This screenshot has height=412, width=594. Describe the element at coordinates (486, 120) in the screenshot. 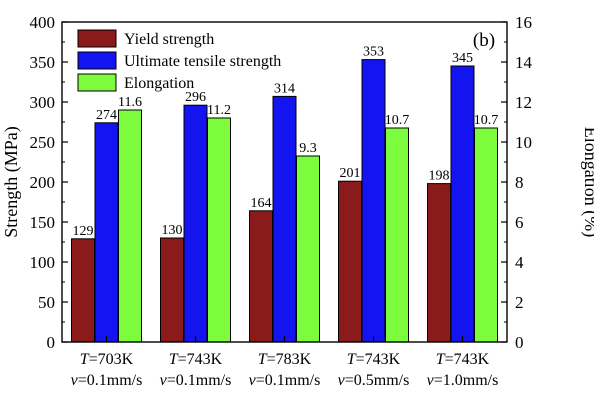

I see `value-label-3-5: 10.7` at that location.